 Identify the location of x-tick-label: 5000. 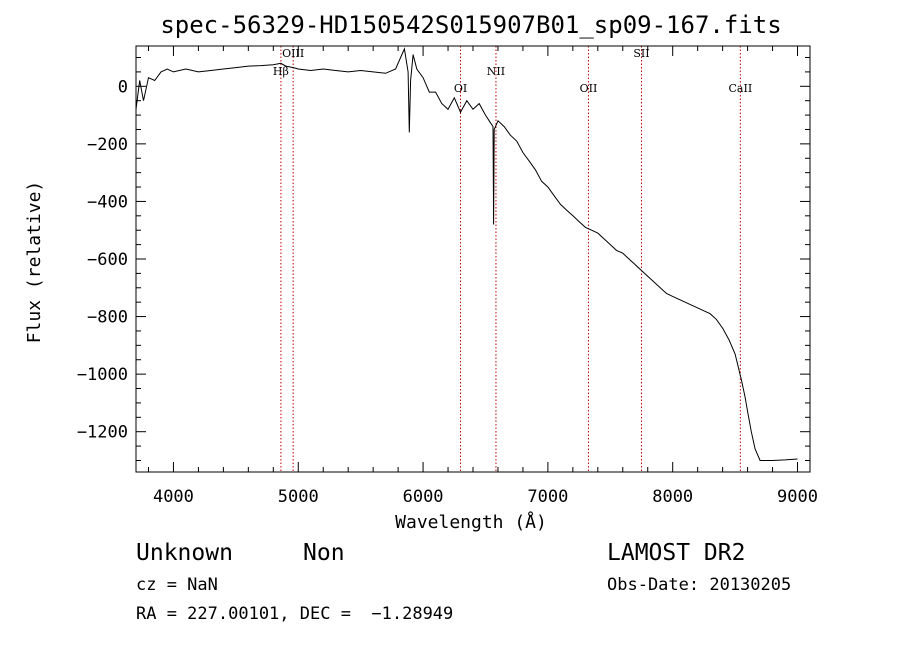
(298, 497).